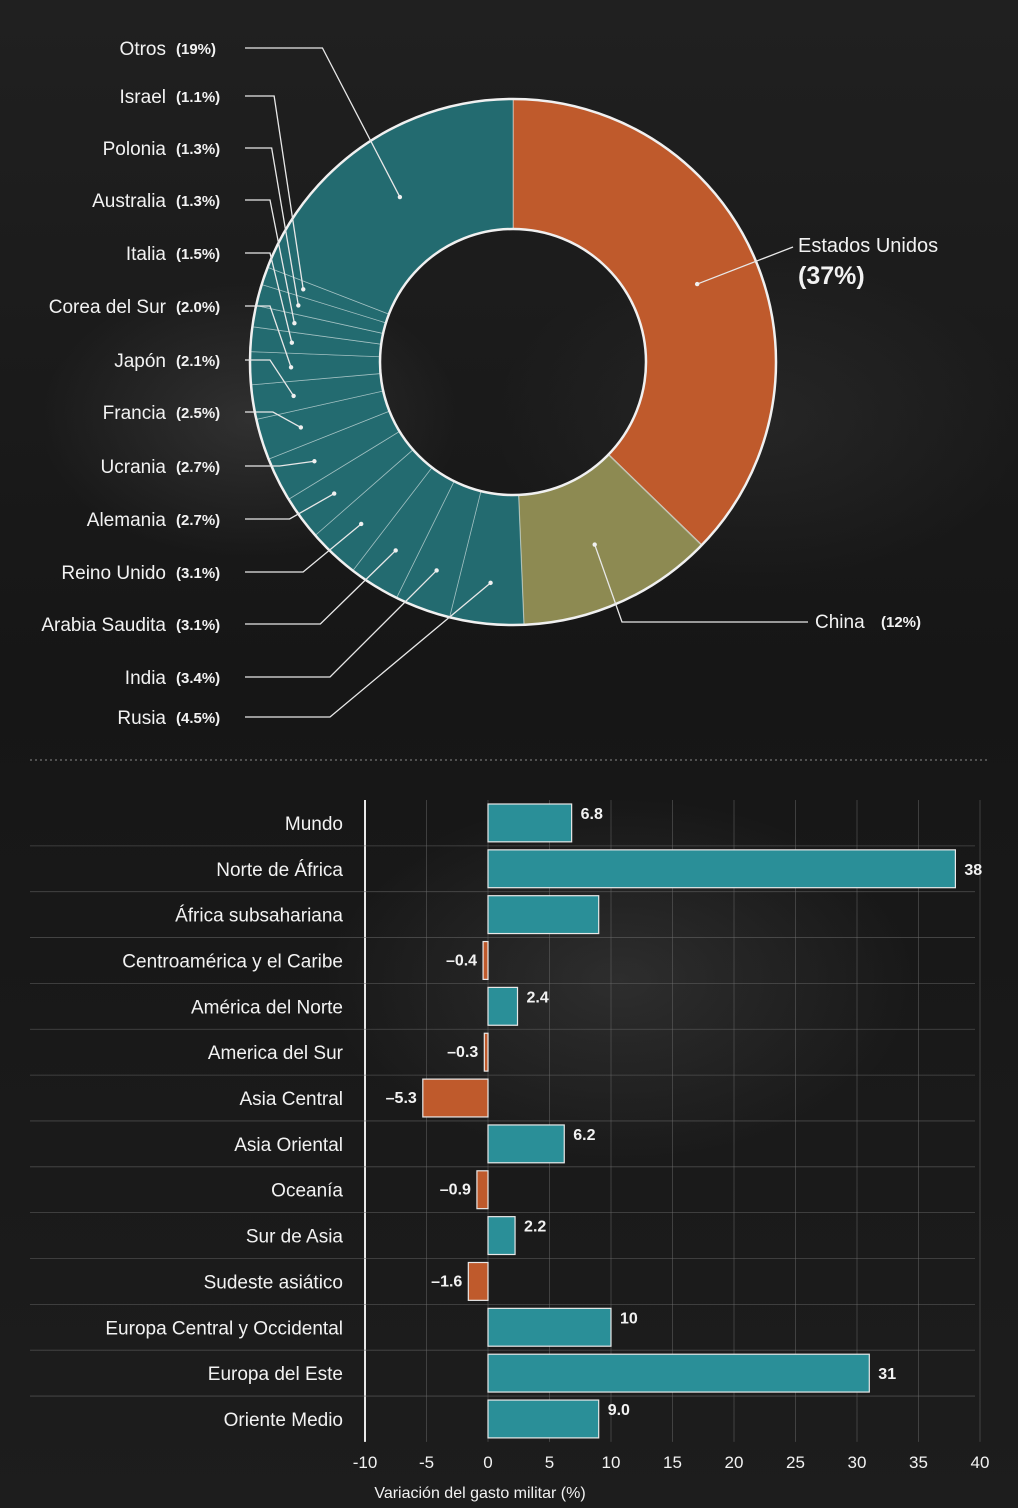 The image size is (1018, 1508). I want to click on leader-dot-china, so click(594, 544).